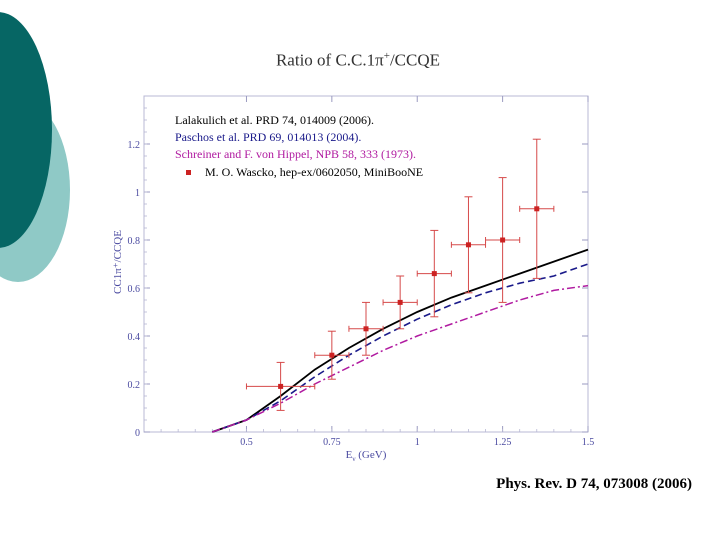 This screenshot has height=540, width=720. What do you see at coordinates (134, 385) in the screenshot?
I see `y-tick-label: 0.2` at bounding box center [134, 385].